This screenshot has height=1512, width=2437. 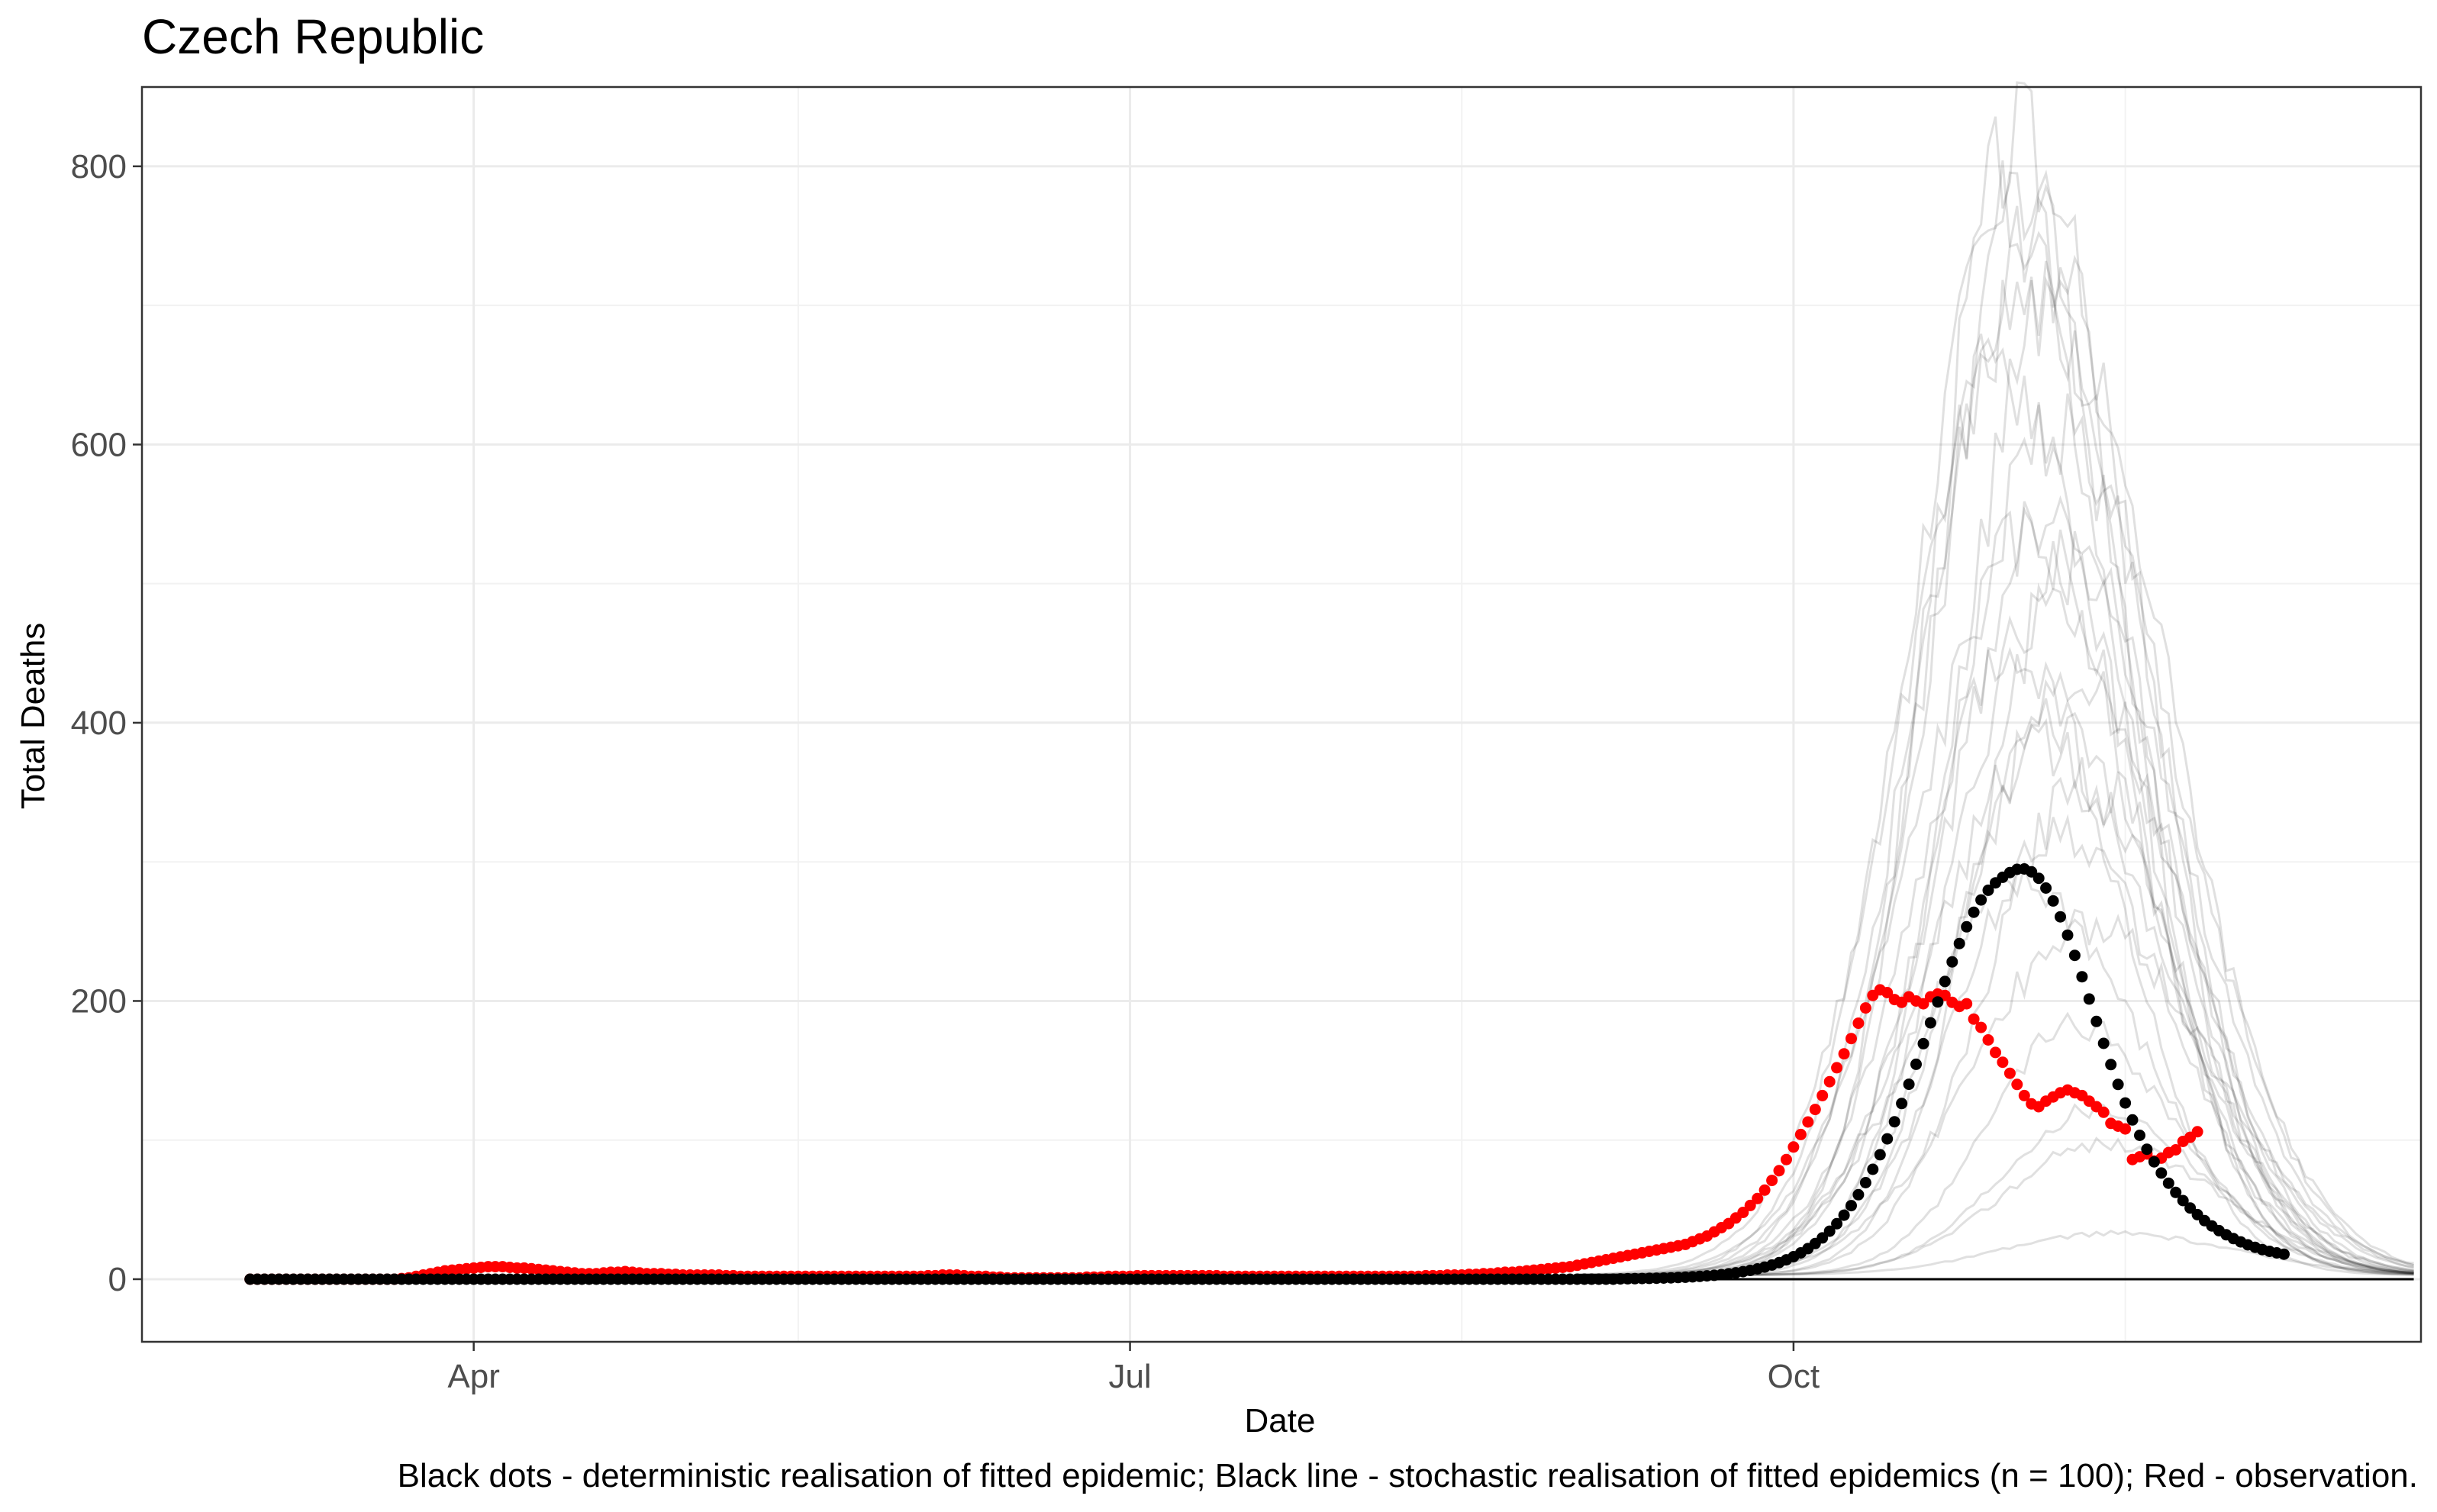 What do you see at coordinates (473, 1376) in the screenshot?
I see `x-tick-label: Apr` at bounding box center [473, 1376].